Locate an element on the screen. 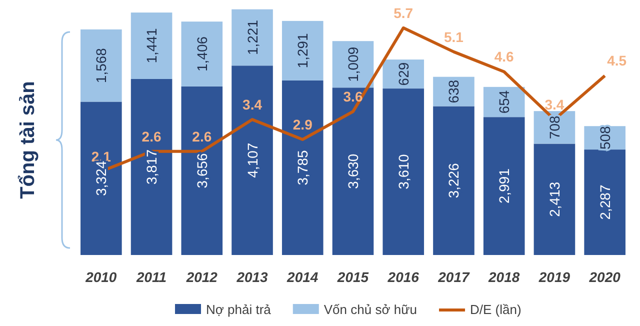 This screenshot has width=640, height=326. data-label: 629 is located at coordinates (403, 74).